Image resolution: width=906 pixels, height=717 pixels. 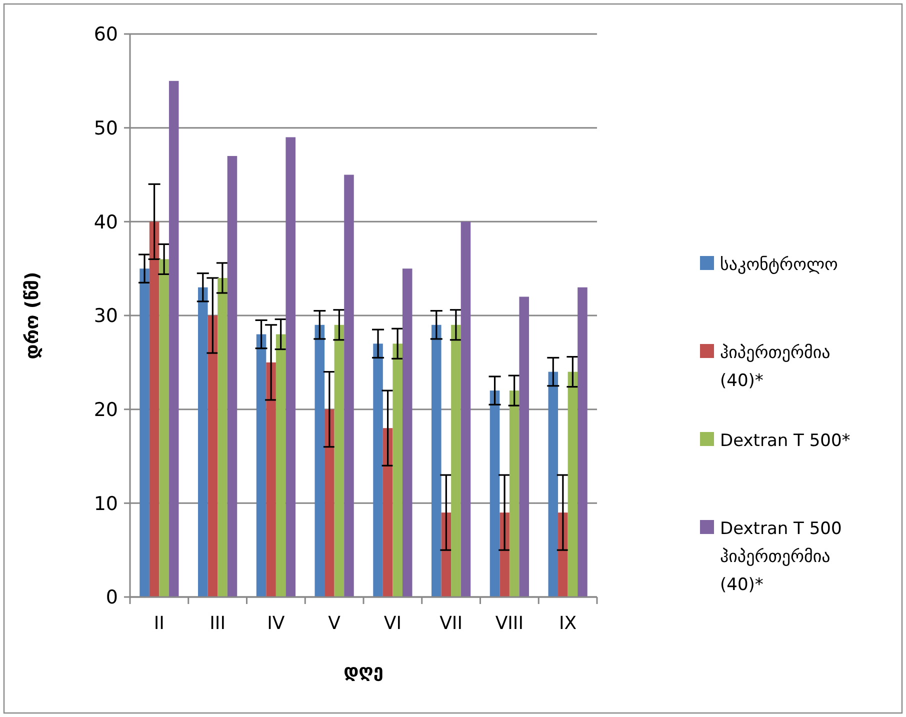 What do you see at coordinates (451, 623) in the screenshot?
I see `x-tick-label: VII` at bounding box center [451, 623].